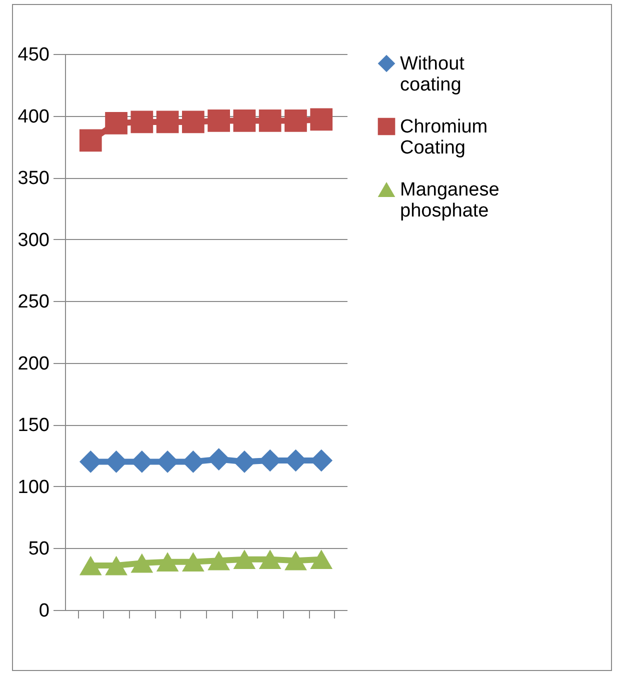 The height and width of the screenshot is (675, 619). I want to click on y-tick-label: 50, so click(39, 549).